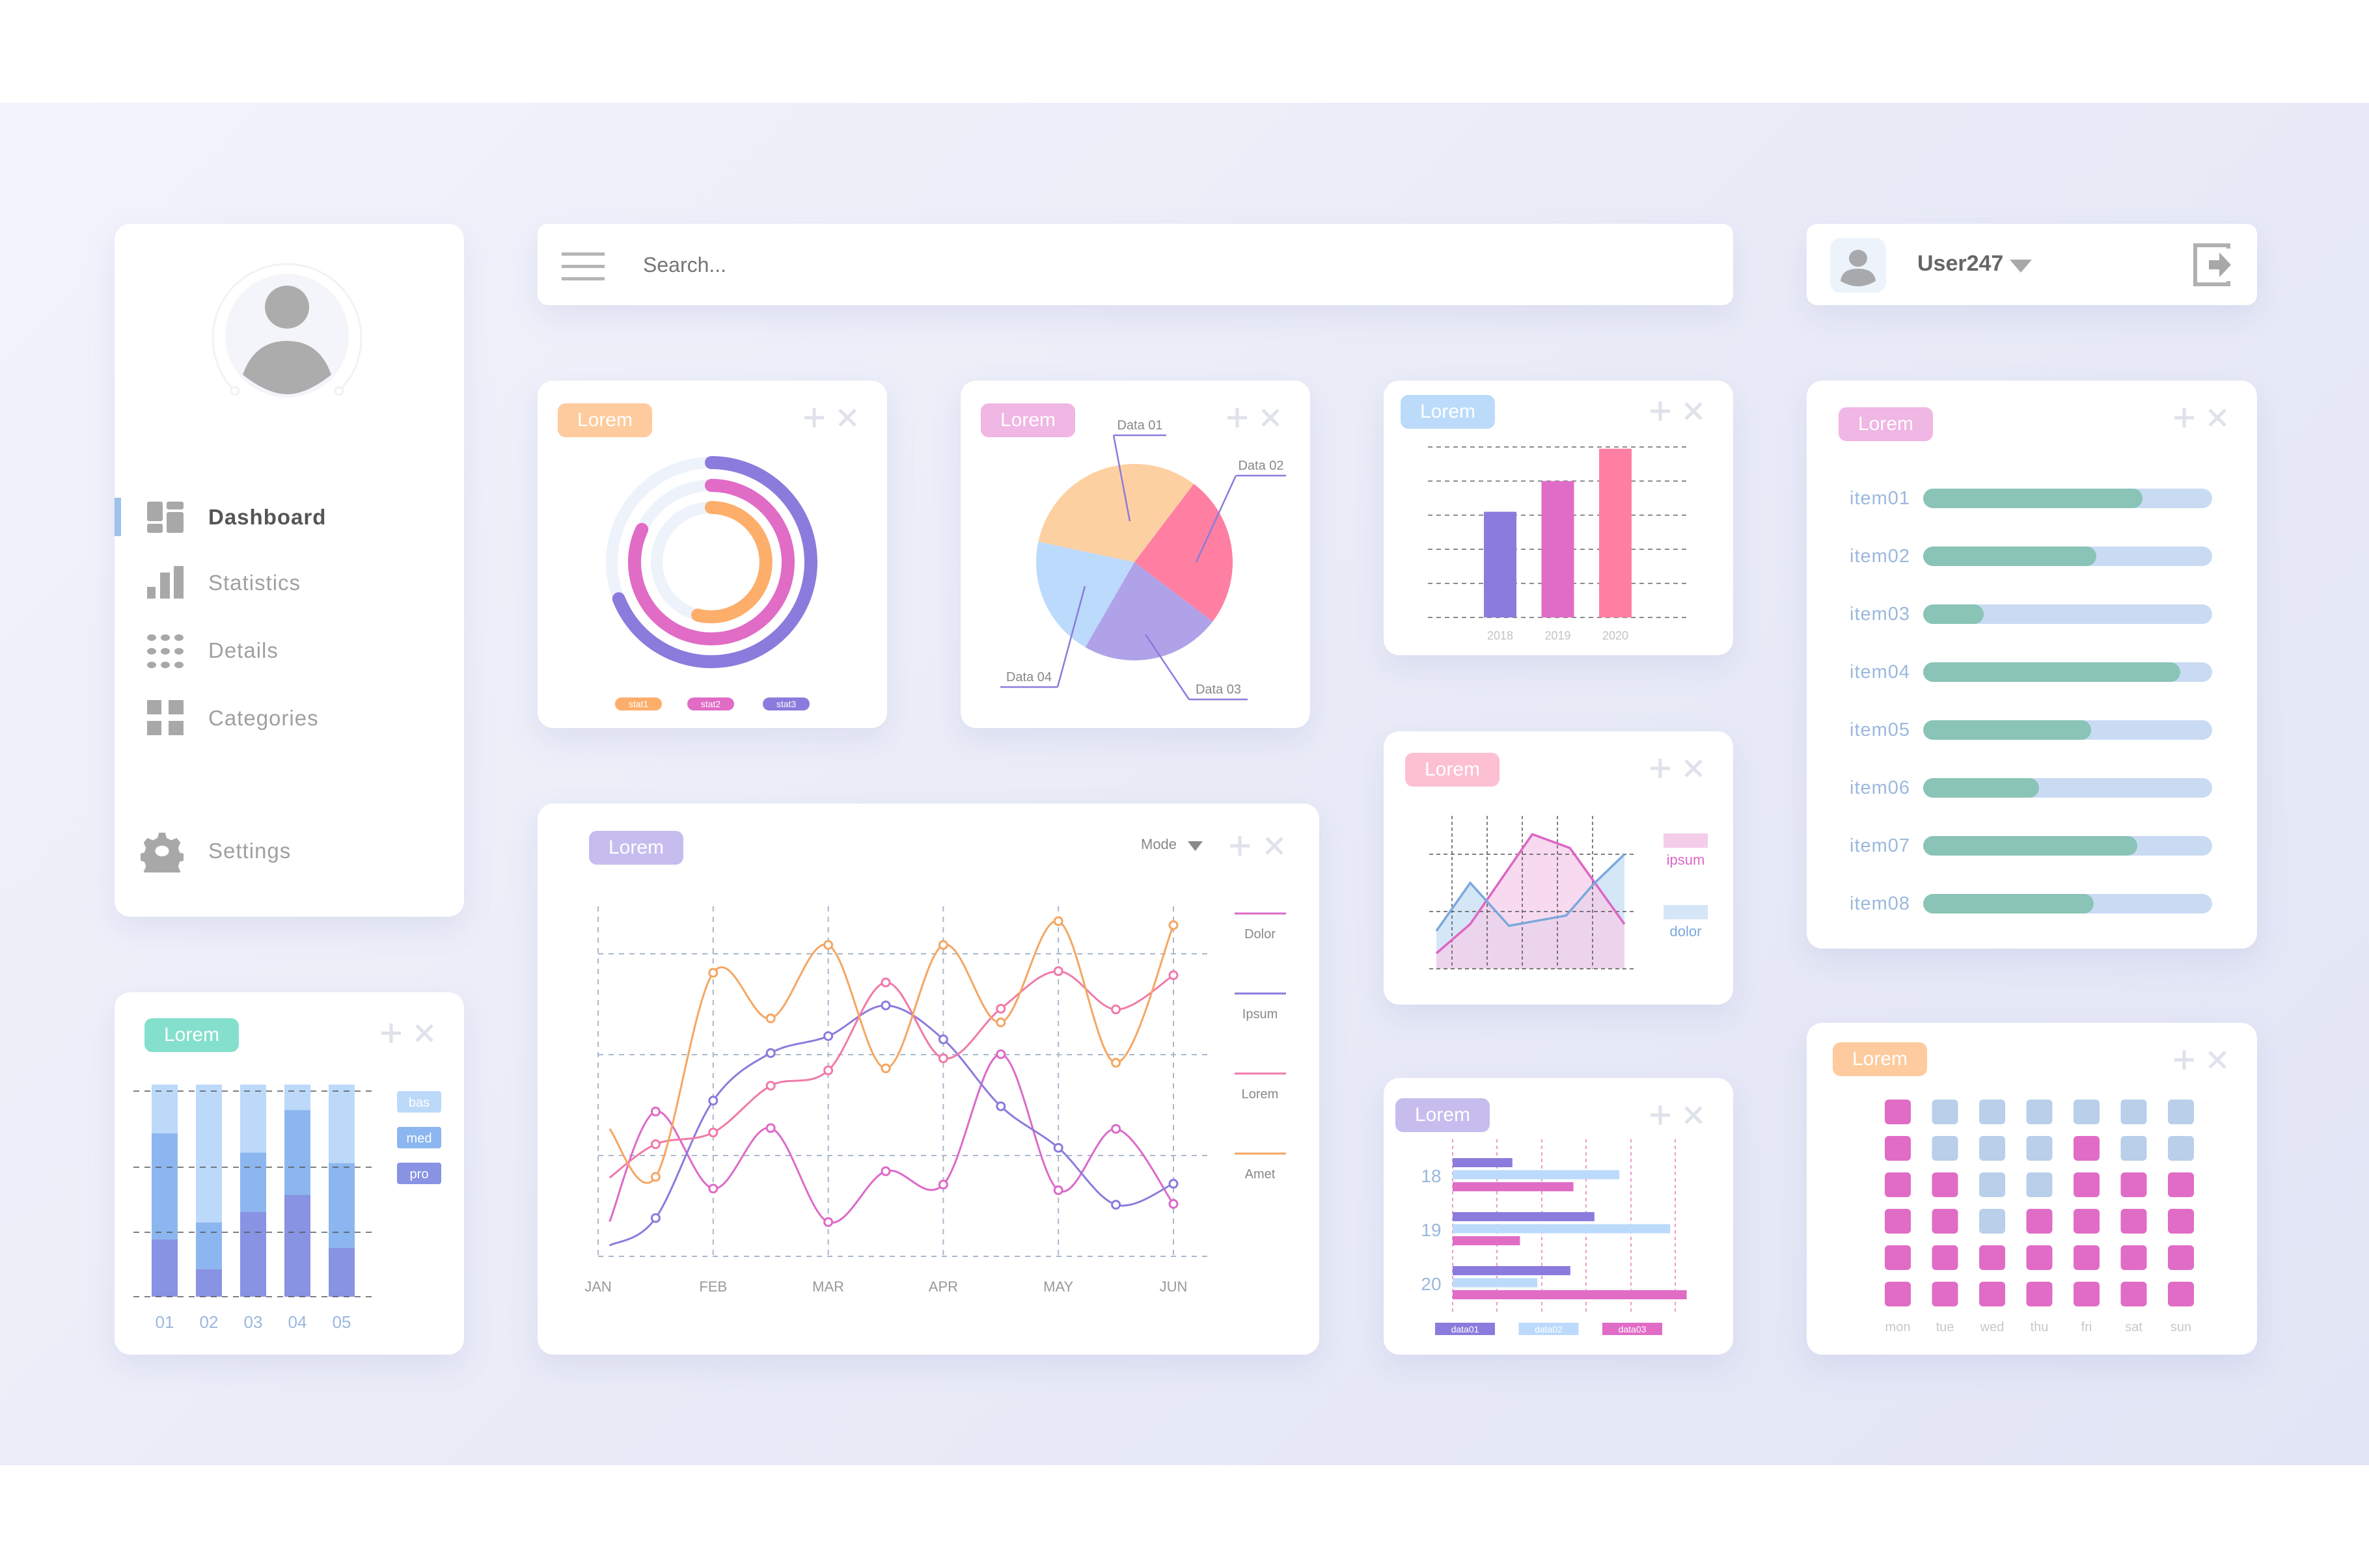 The width and height of the screenshot is (2369, 1568). I want to click on avatar-icon, so click(1859, 268).